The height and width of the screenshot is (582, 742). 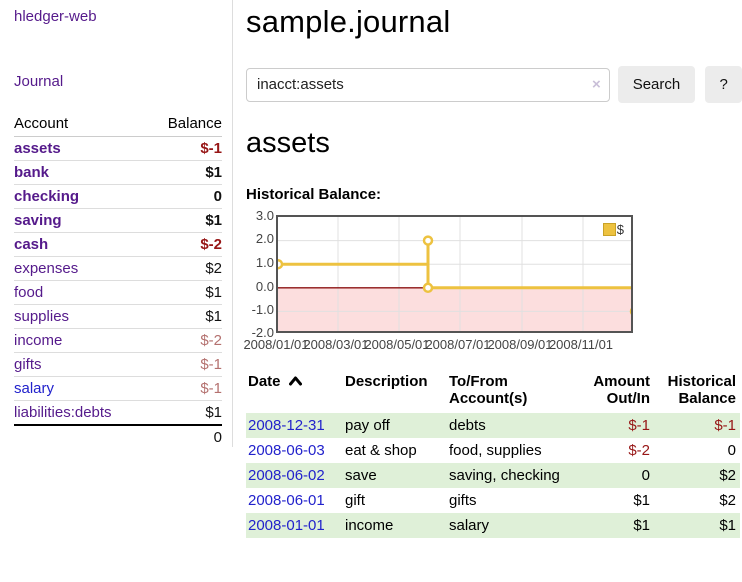 I want to click on search-input, so click(x=428, y=84).